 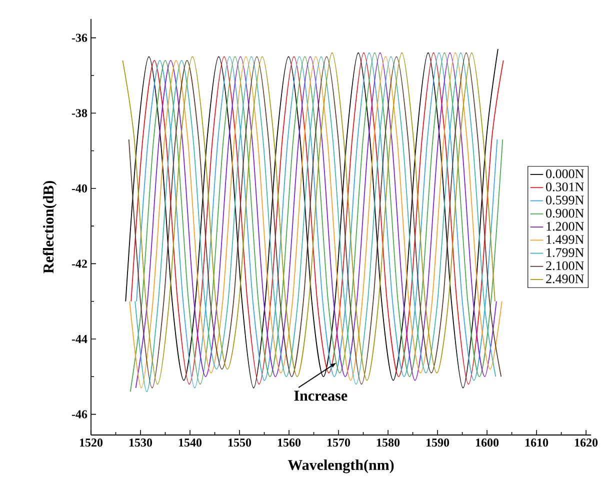 What do you see at coordinates (80, 188) in the screenshot?
I see `y-tick-label: -40` at bounding box center [80, 188].